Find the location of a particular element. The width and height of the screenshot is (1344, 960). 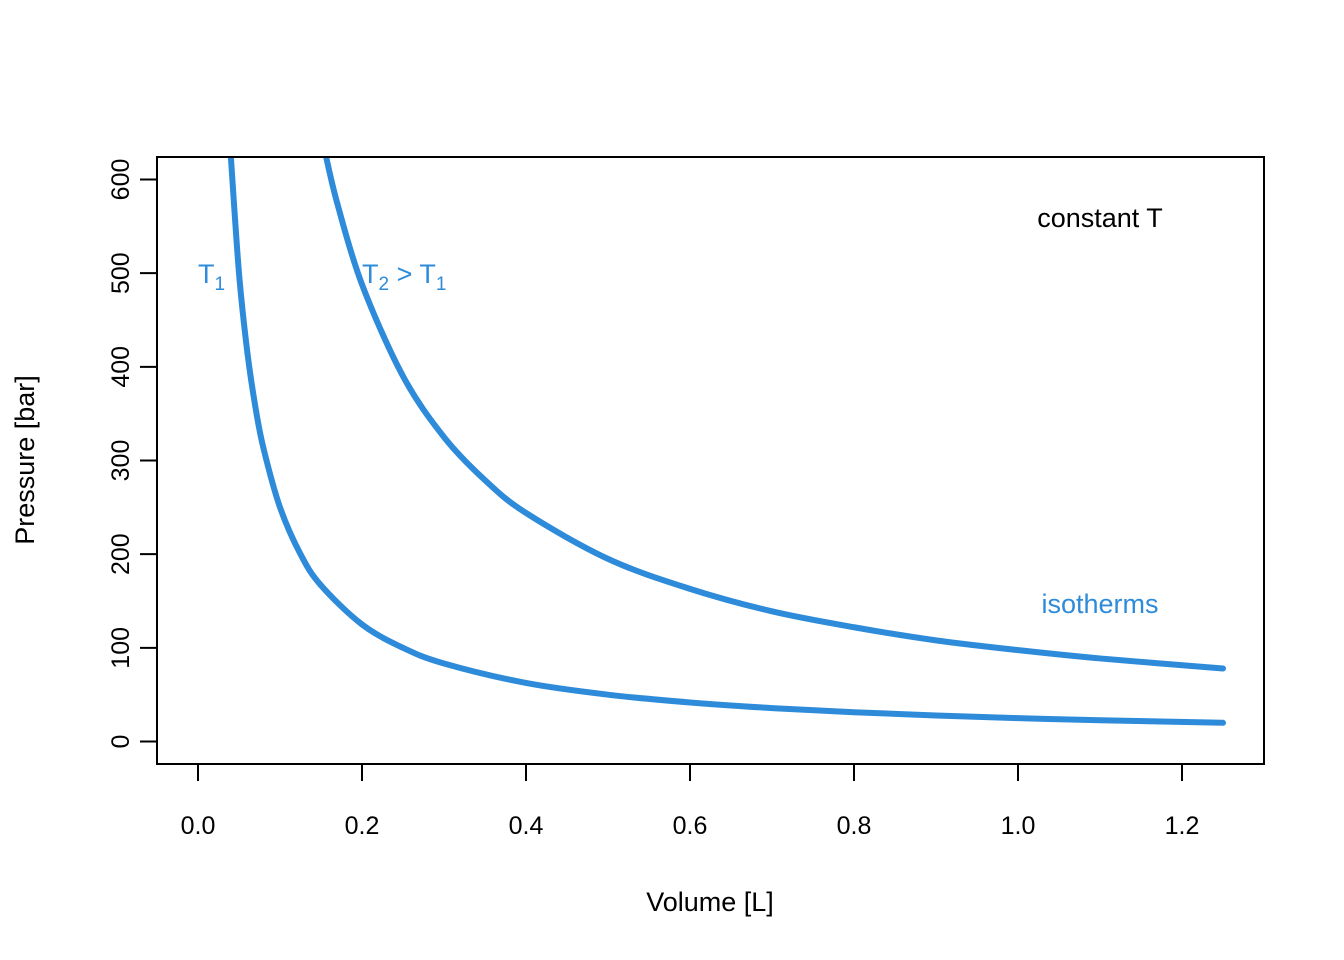

x-tick-label: 0.0 is located at coordinates (198, 826).